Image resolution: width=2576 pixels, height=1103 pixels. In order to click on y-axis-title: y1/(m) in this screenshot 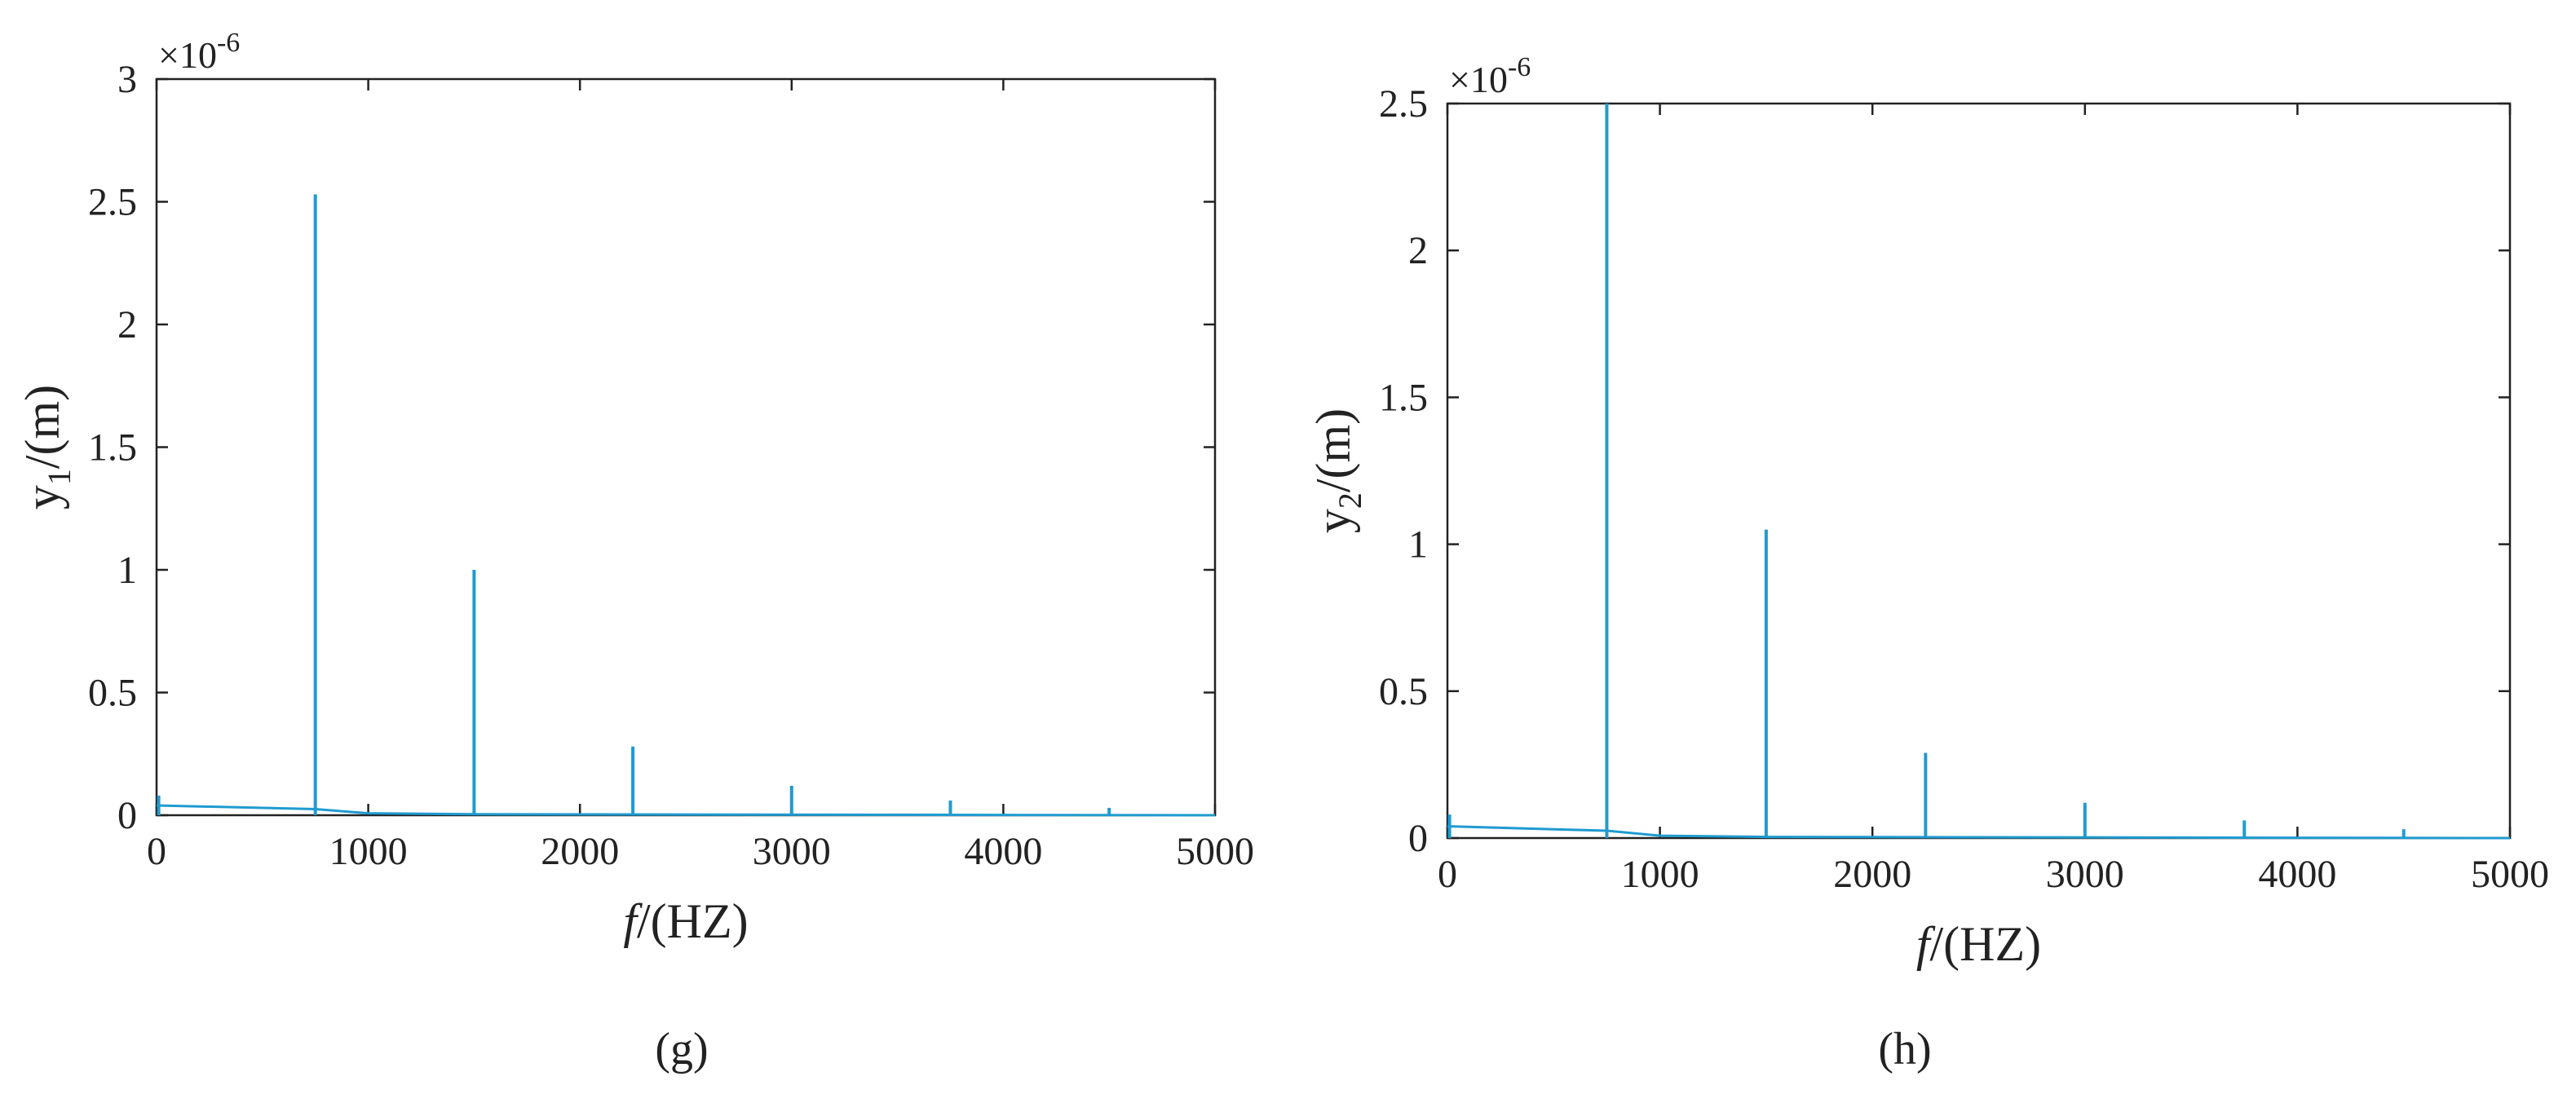, I will do `click(46, 447)`.